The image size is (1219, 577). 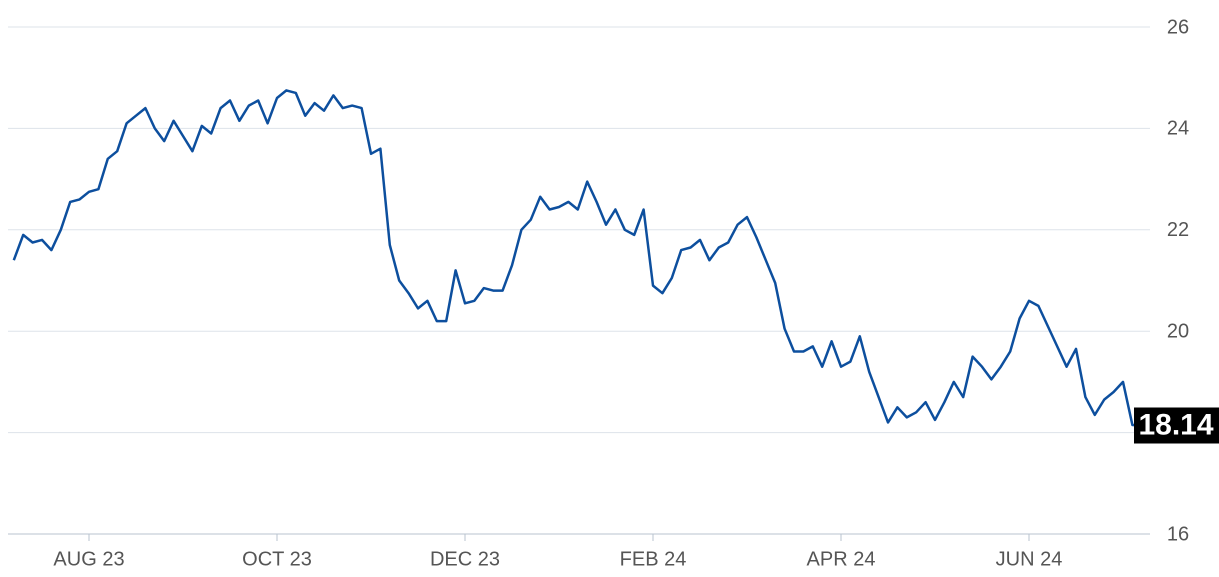 What do you see at coordinates (1178, 534) in the screenshot?
I see `y-tick-label: 16` at bounding box center [1178, 534].